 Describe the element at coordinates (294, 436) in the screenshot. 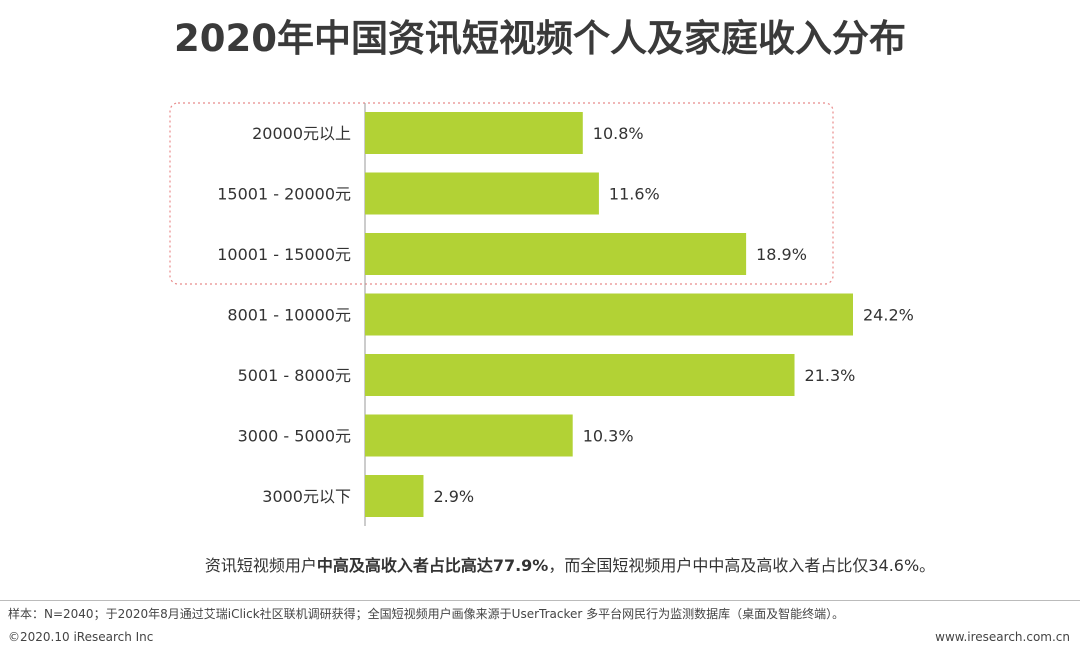

I see `category-label-5: 3000 - 5000元` at that location.